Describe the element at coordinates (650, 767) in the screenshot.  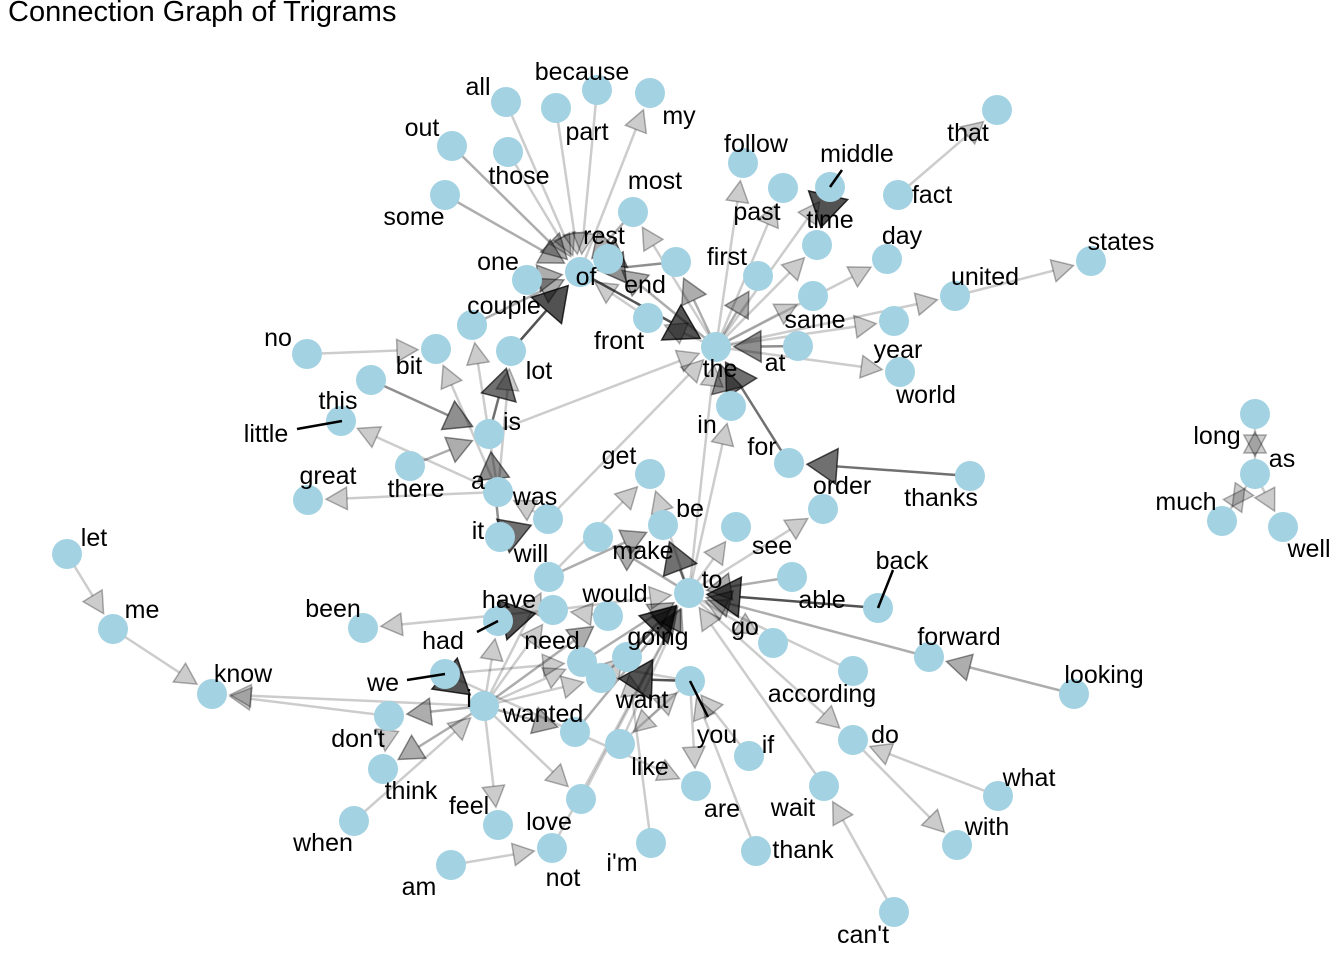
I see `node-label-like: like` at that location.